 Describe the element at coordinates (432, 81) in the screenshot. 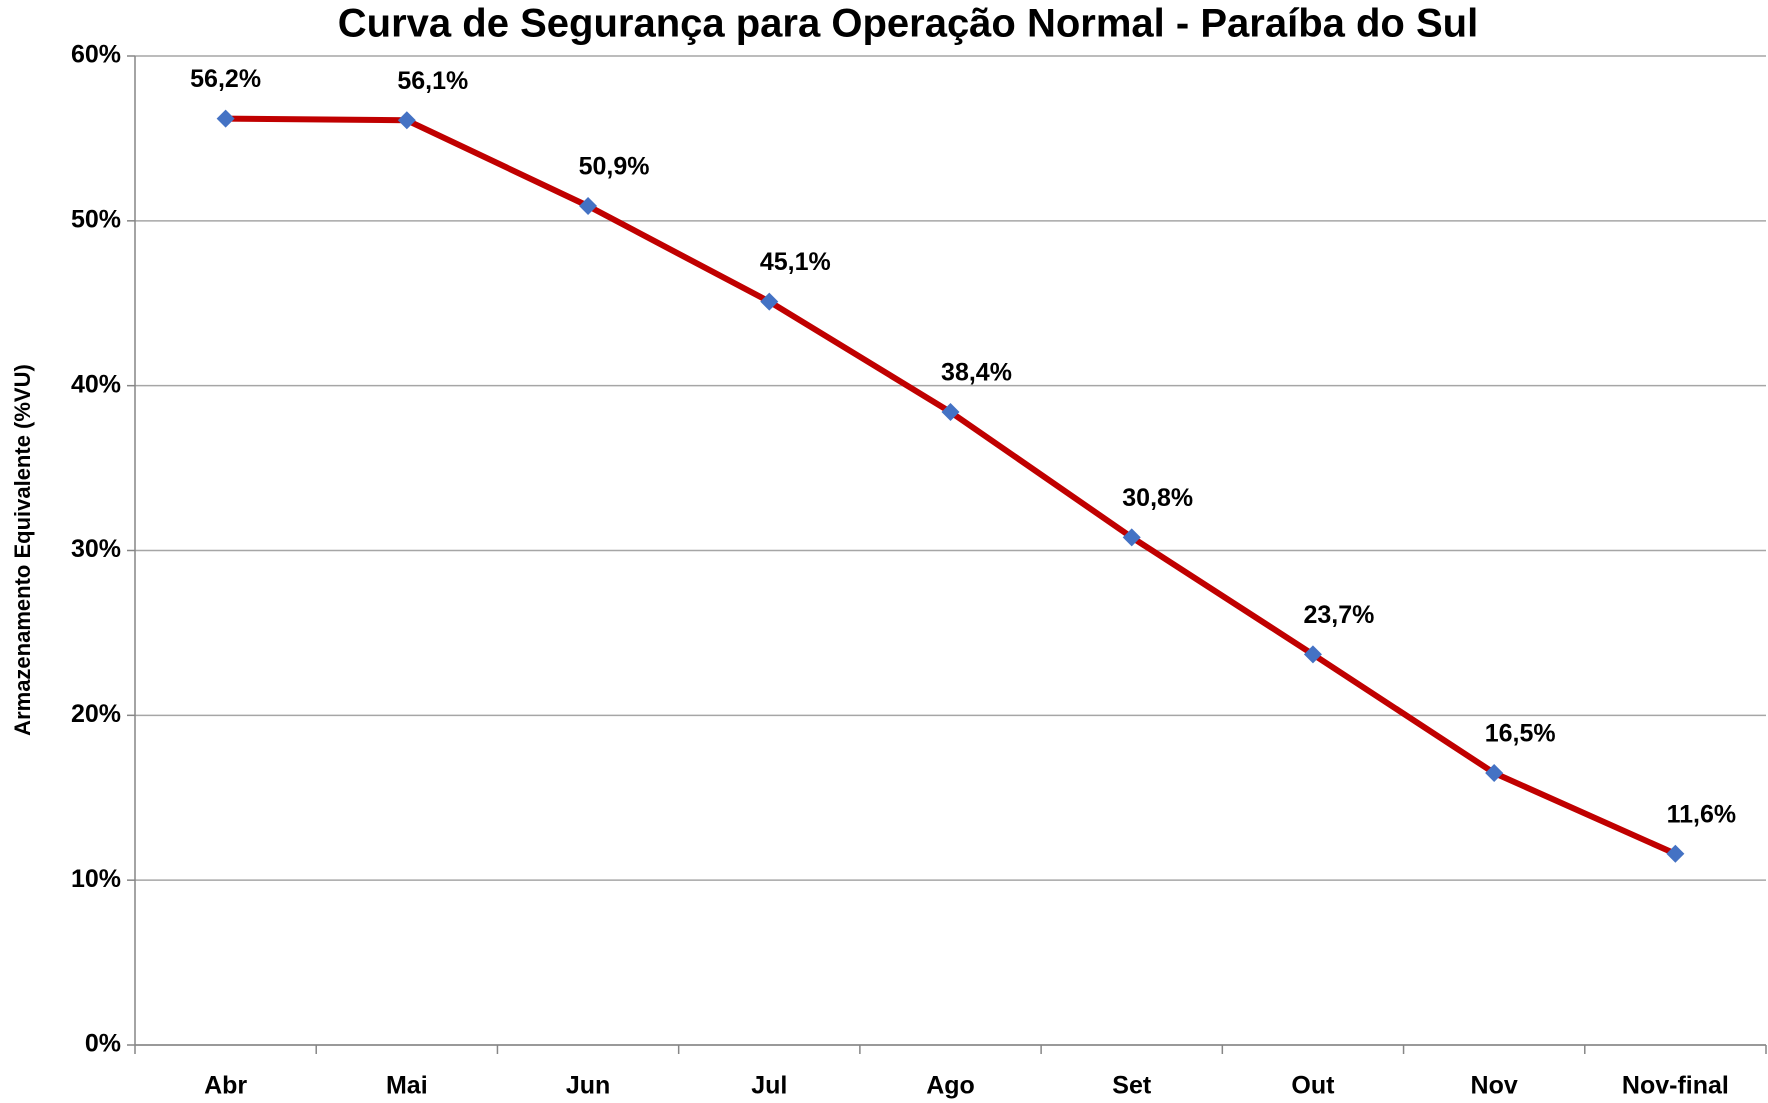

I see `data-label: 56,1%` at that location.